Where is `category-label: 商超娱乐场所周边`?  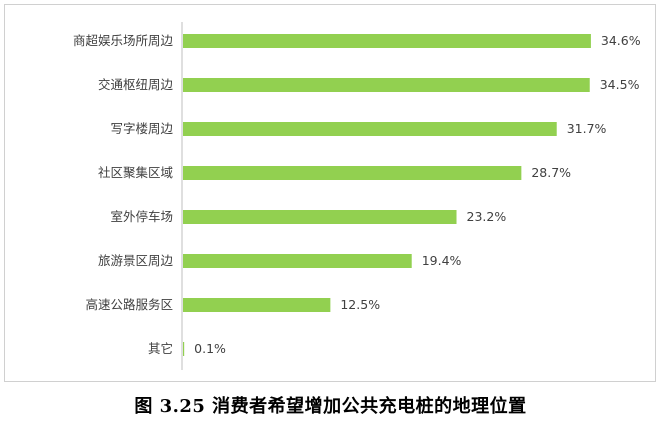
category-label: 商超娱乐场所周边 is located at coordinates (123, 40).